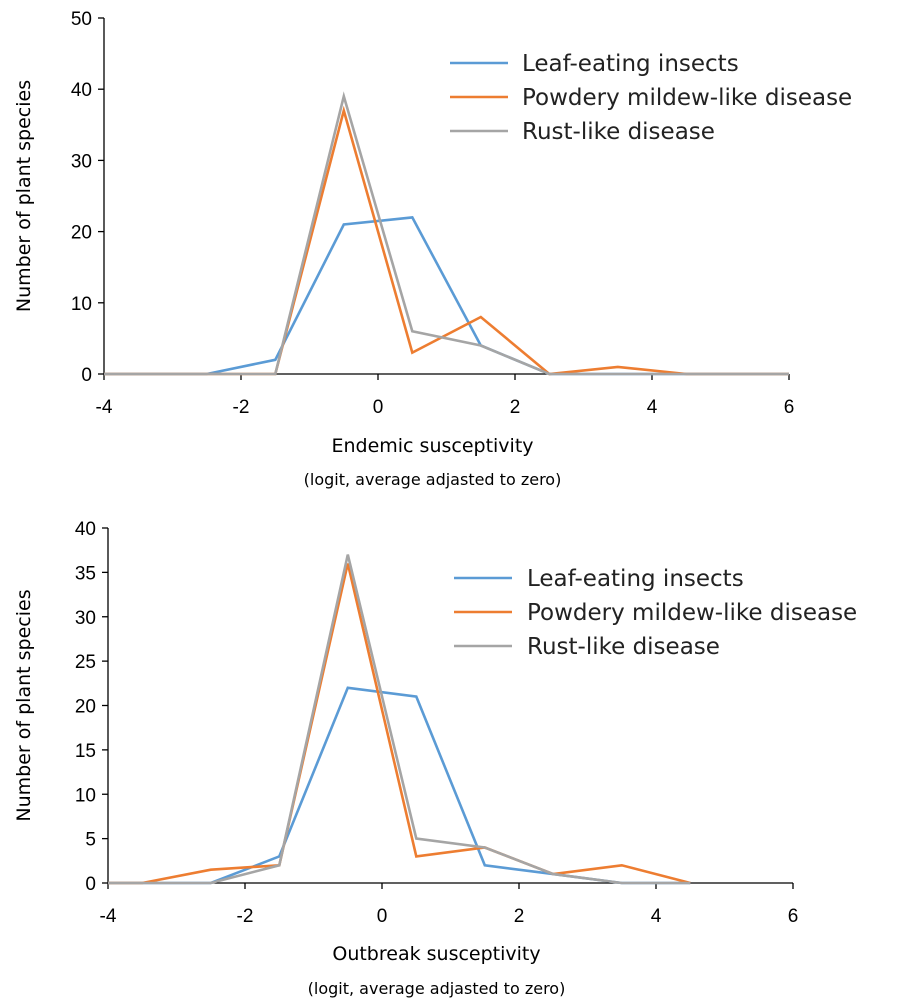 This screenshot has height=1007, width=914. What do you see at coordinates (432, 446) in the screenshot?
I see `x-axis-title: Endemic susceptivity` at bounding box center [432, 446].